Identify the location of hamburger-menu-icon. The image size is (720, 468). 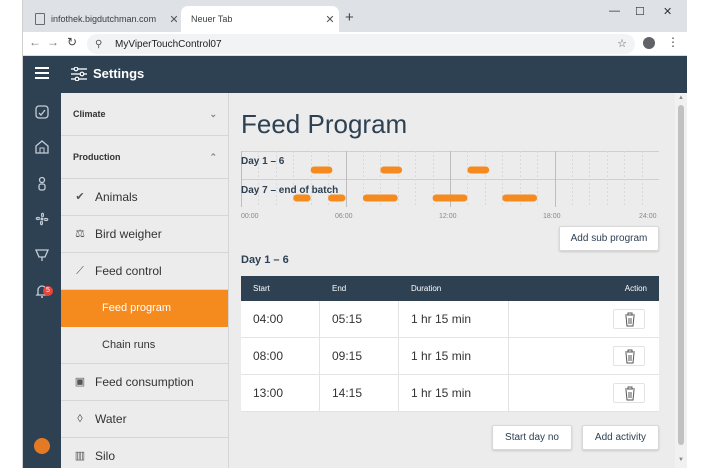
(42, 74).